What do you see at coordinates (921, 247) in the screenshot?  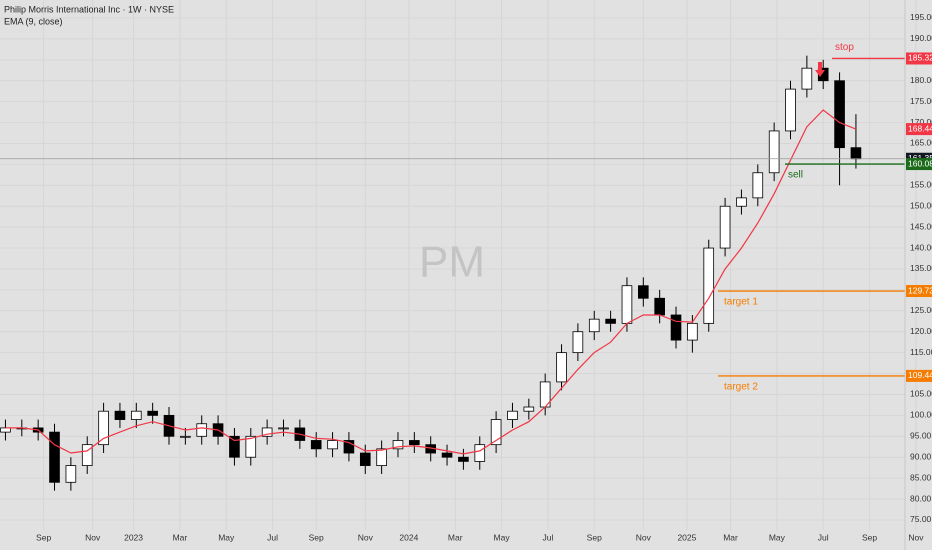 I see `y-tick-label: 140.00` at bounding box center [921, 247].